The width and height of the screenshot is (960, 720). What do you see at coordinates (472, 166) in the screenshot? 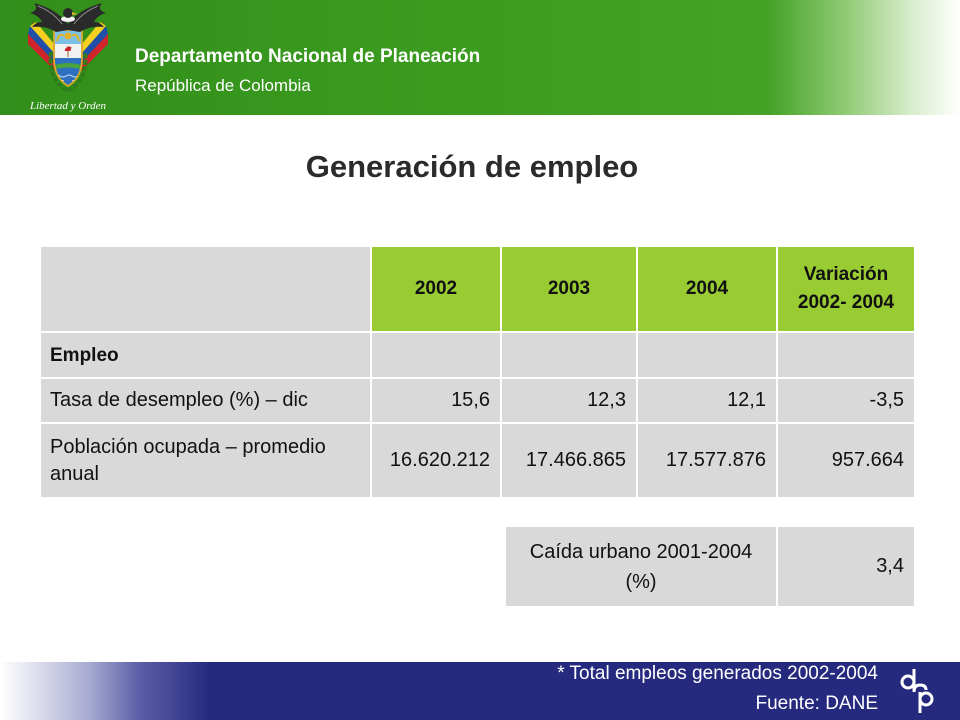
I see `slide-title: Generación de empleo` at bounding box center [472, 166].